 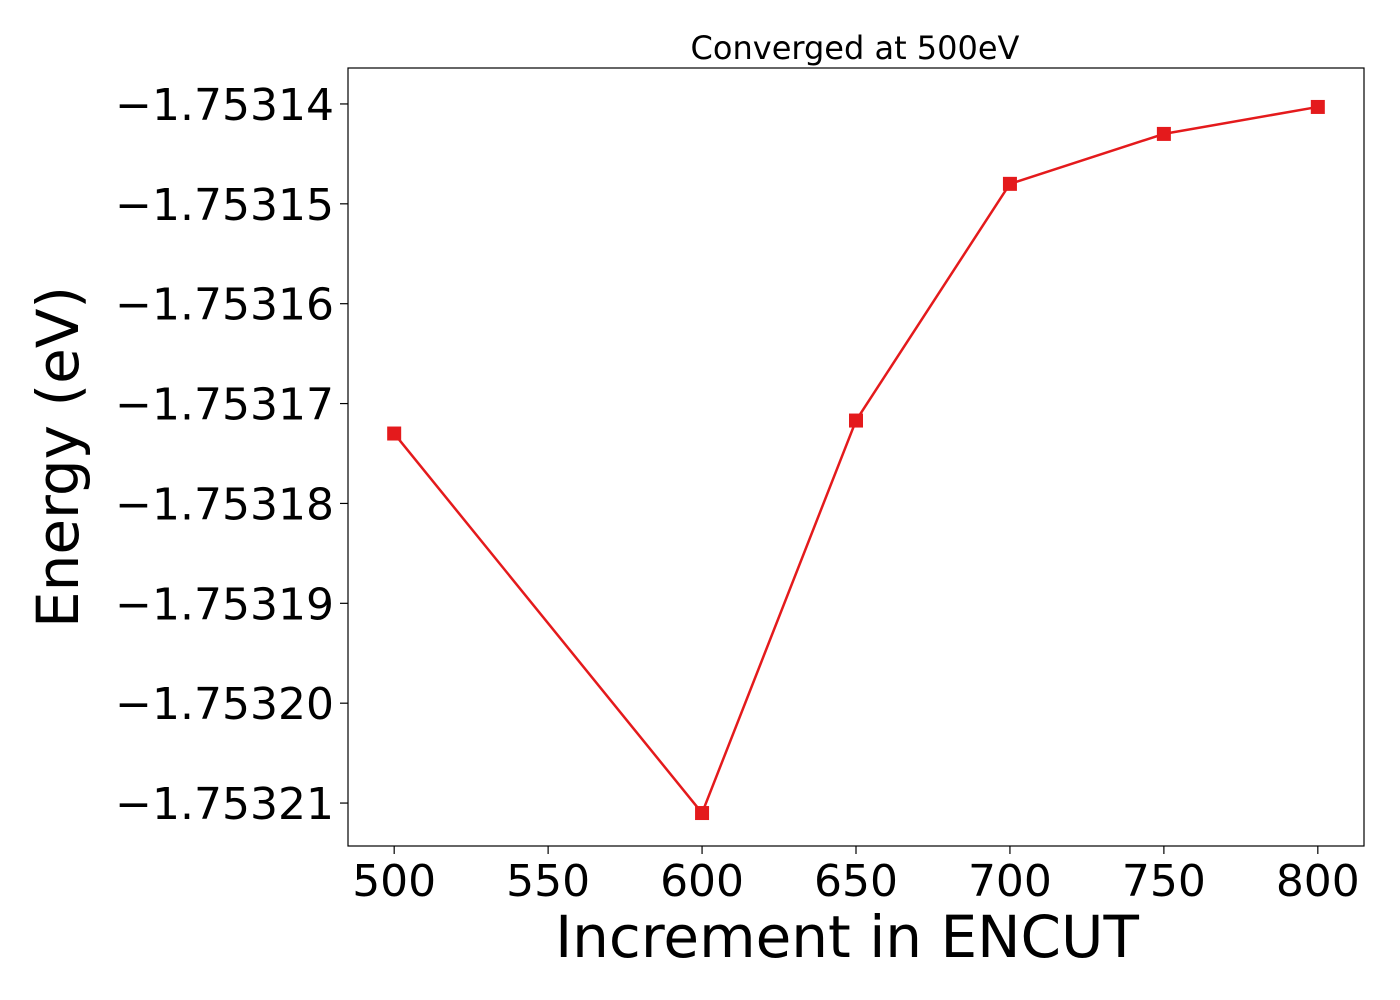 What do you see at coordinates (224, 205) in the screenshot?
I see `y-tick-label: −1.75315` at bounding box center [224, 205].